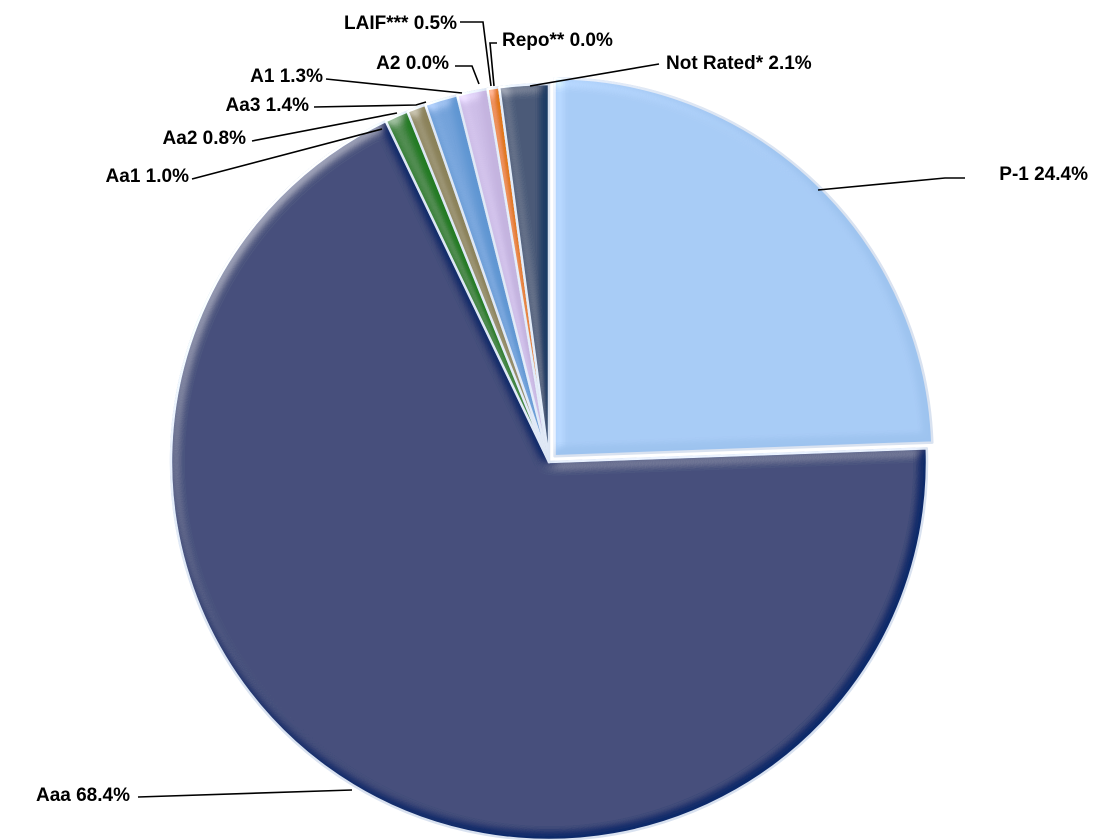  What do you see at coordinates (286, 76) in the screenshot?
I see `slice-label-a1: A1 1.3%` at bounding box center [286, 76].